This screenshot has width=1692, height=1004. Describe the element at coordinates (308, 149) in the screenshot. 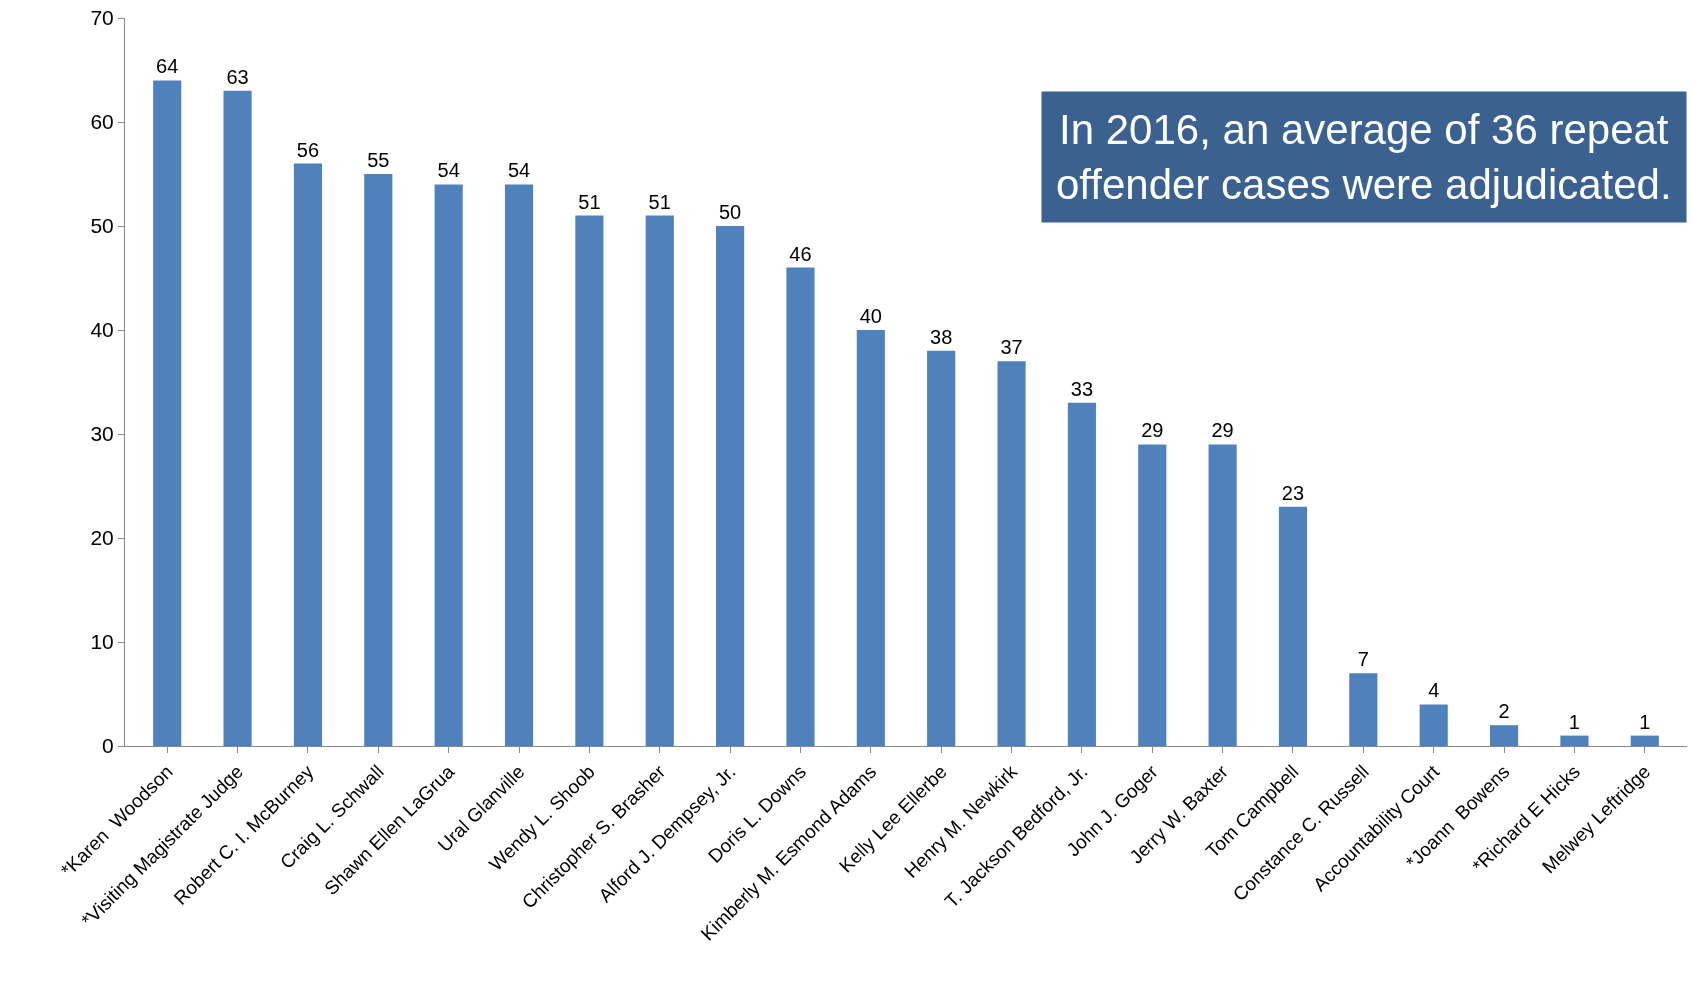

I see `data-label: 56` at that location.